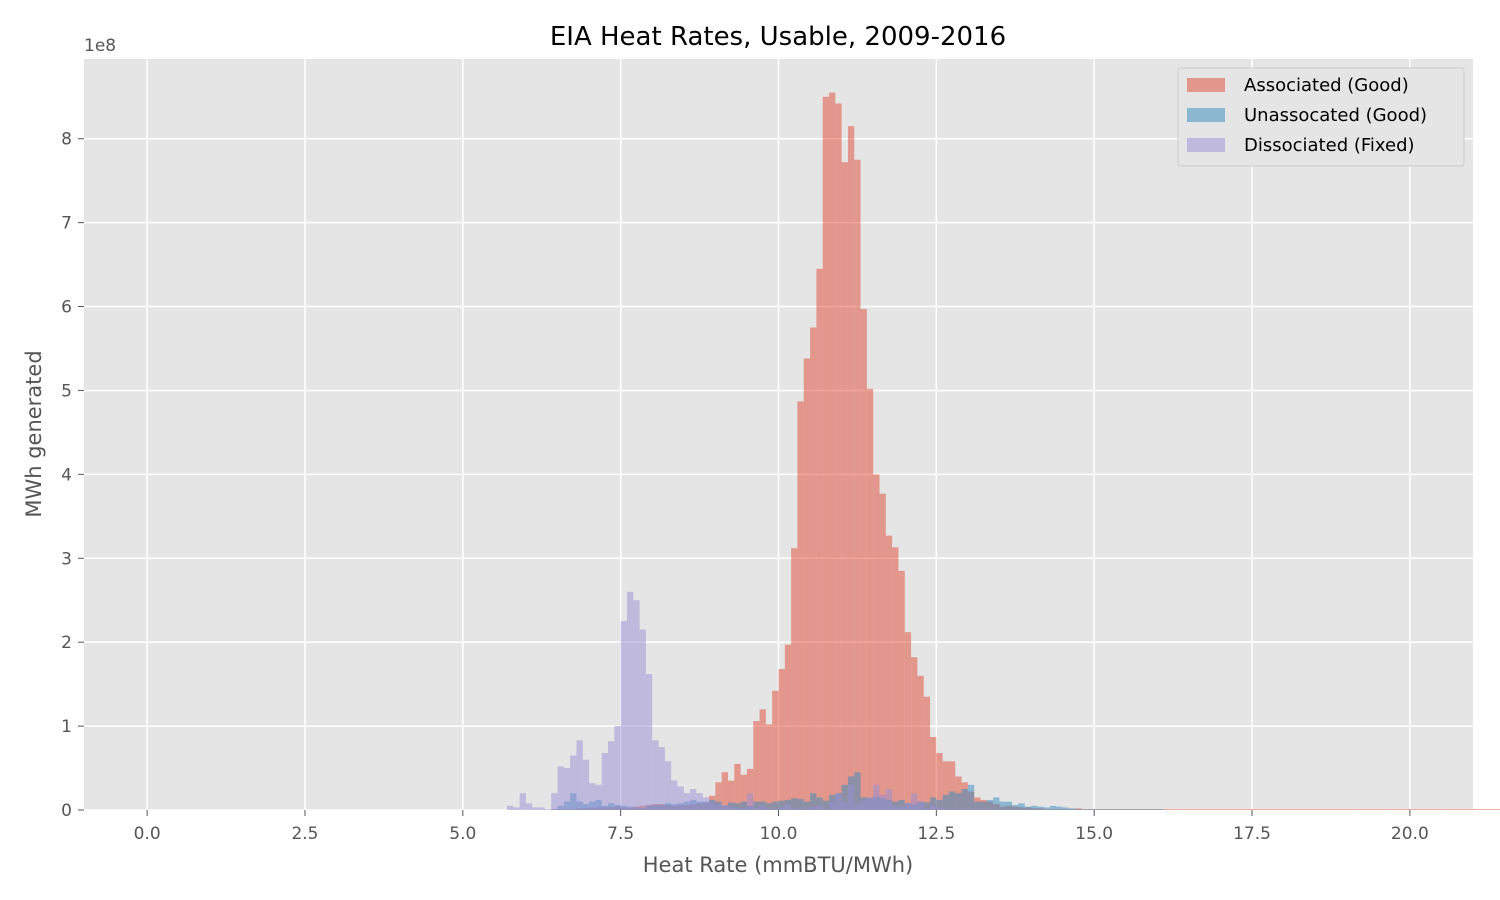 The image size is (1500, 900). Describe the element at coordinates (1326, 85) in the screenshot. I see `legend-label-associated: Associated (Good)` at that location.